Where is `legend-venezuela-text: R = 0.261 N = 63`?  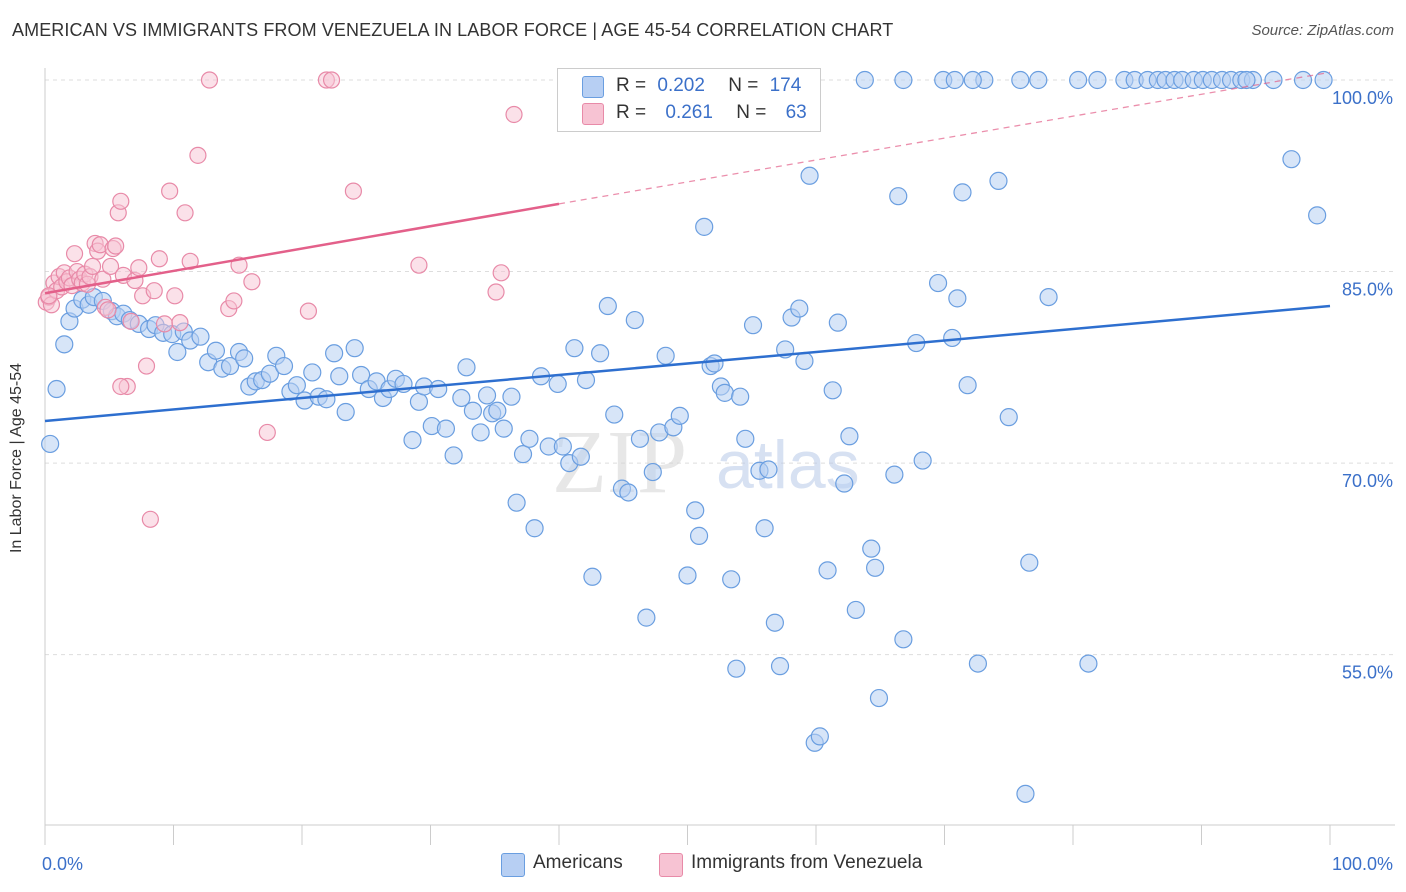 legend-venezuela-text: R = 0.261 N = 63 is located at coordinates (711, 113).